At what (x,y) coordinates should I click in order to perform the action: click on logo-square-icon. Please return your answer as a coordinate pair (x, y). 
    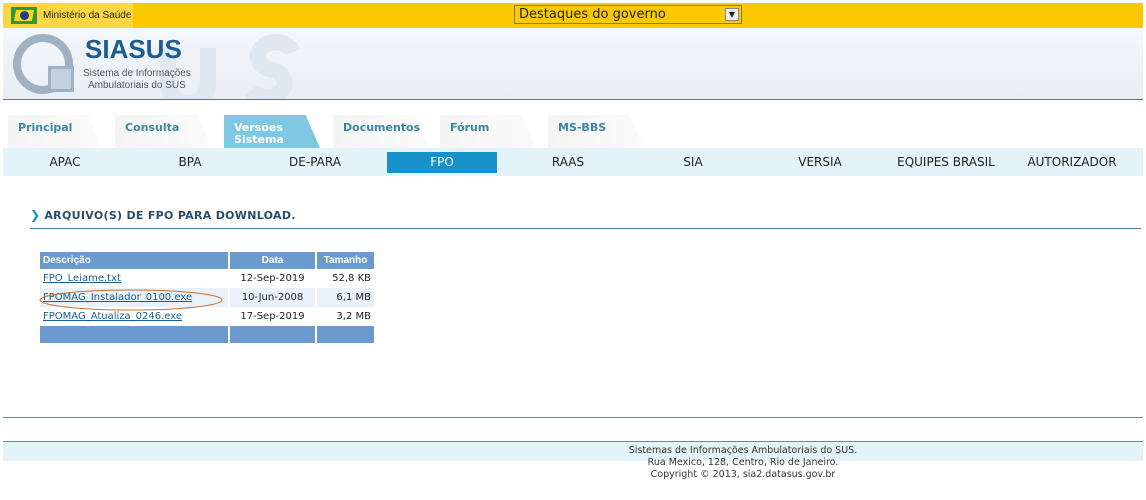
    Looking at the image, I should click on (61, 79).